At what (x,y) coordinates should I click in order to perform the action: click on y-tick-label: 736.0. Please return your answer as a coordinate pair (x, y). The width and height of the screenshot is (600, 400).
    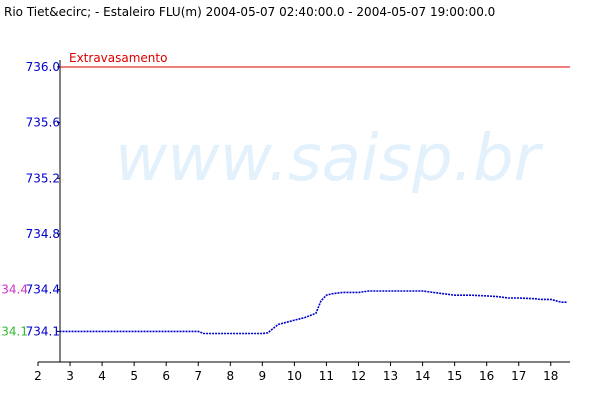
    Looking at the image, I should click on (43, 67).